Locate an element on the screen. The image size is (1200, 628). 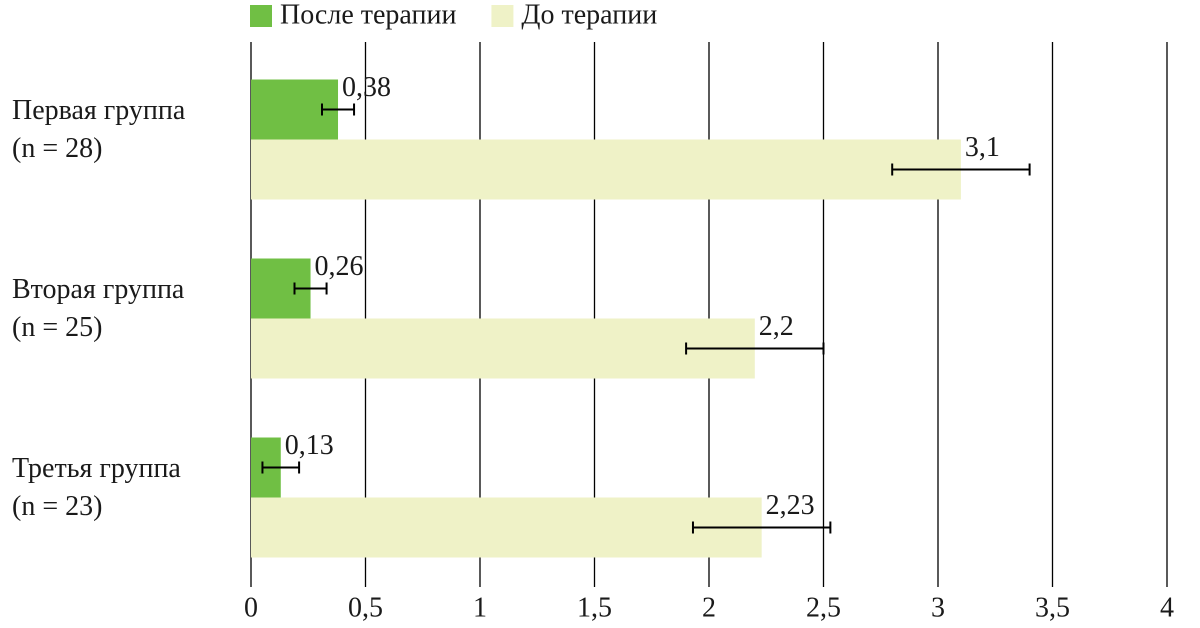
y-tick-label: (n = 25) is located at coordinates (57, 327).